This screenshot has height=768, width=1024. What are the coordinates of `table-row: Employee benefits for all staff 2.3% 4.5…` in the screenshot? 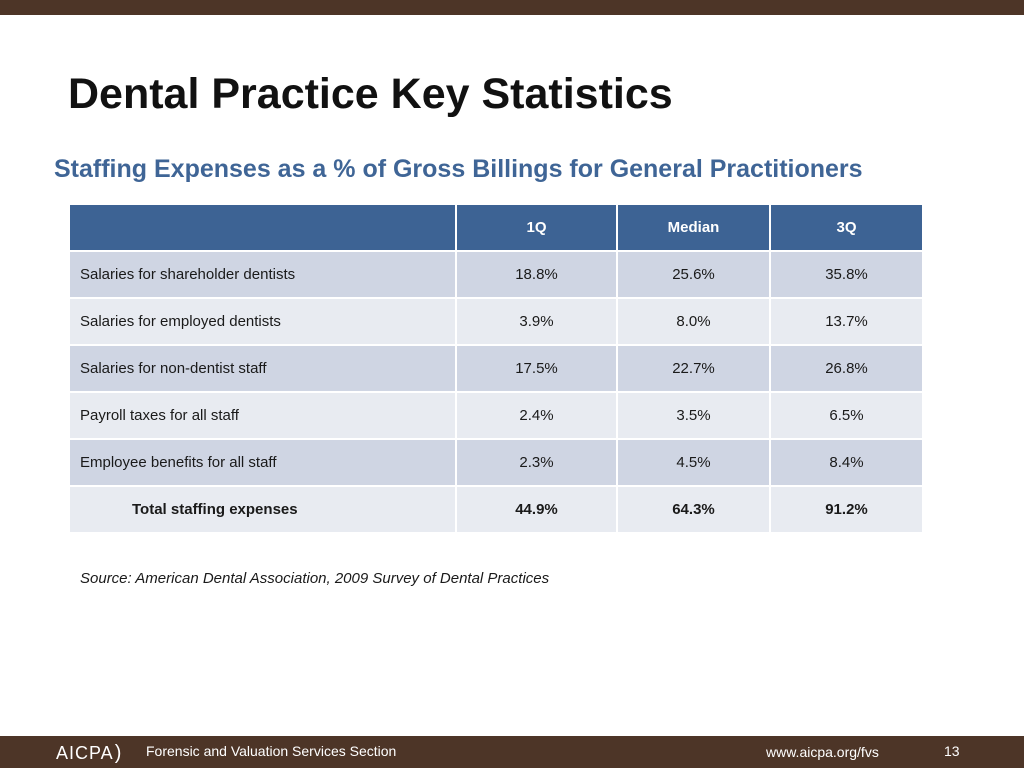 It's located at (496, 462).